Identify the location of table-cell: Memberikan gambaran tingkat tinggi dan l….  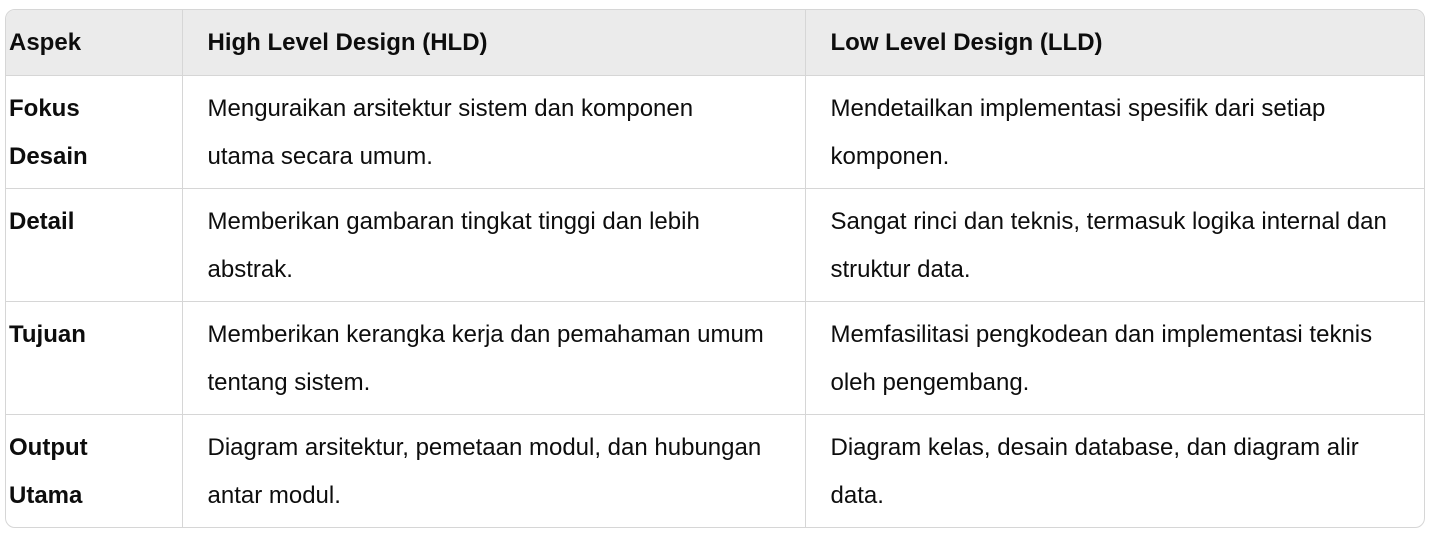
(493, 245).